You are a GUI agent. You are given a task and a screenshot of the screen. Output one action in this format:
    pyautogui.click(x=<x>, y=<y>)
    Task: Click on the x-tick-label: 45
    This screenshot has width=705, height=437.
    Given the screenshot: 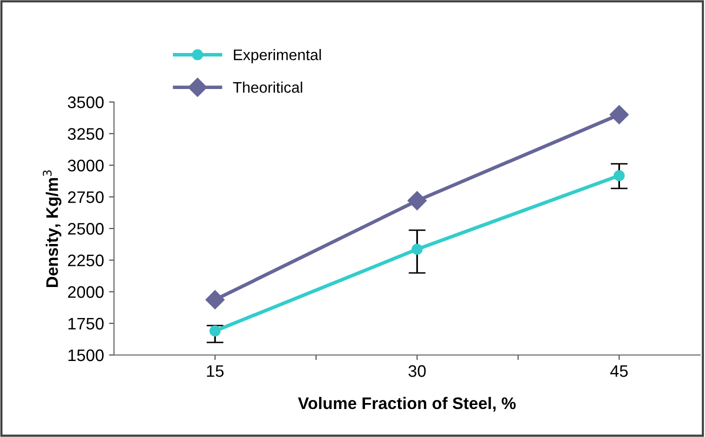 What is the action you would take?
    pyautogui.click(x=619, y=371)
    